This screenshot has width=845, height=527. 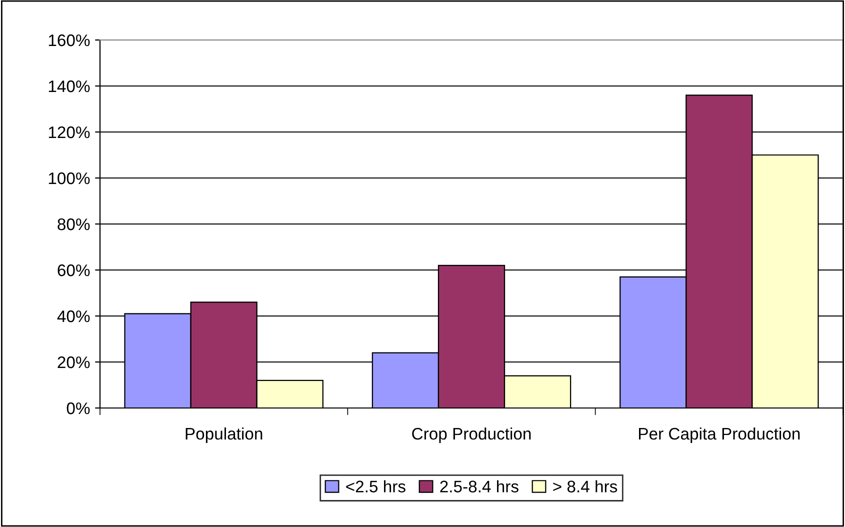 What do you see at coordinates (74, 362) in the screenshot?
I see `y-tick-label: 20%` at bounding box center [74, 362].